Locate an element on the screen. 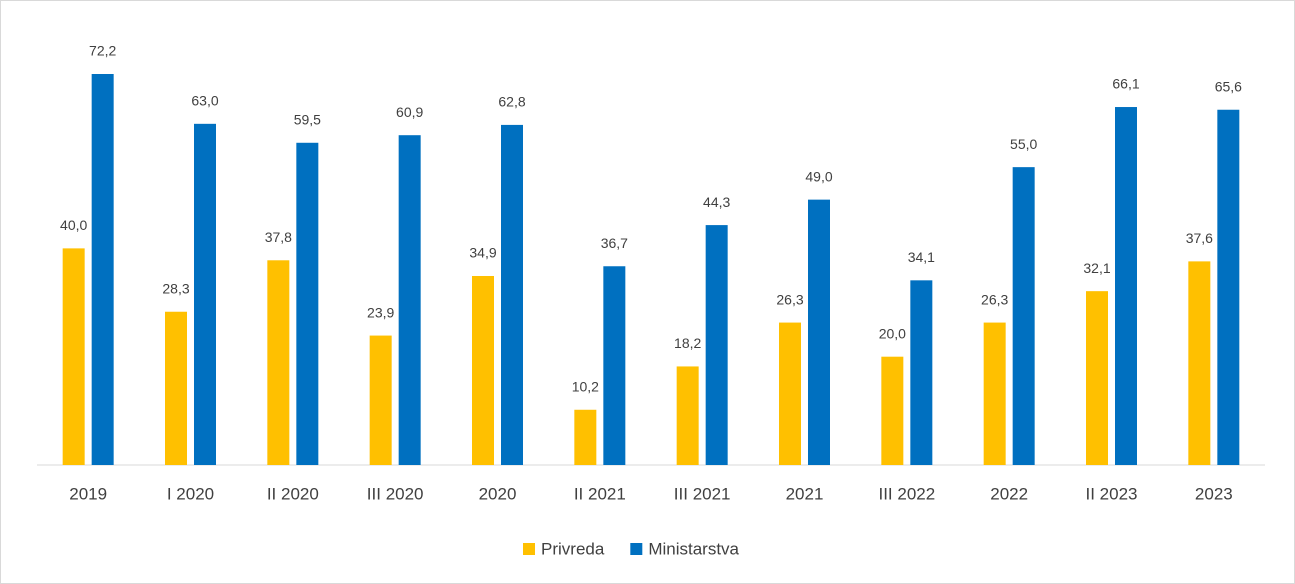 Image resolution: width=1295 pixels, height=584 pixels. x-tick-label: 2020 is located at coordinates (498, 493).